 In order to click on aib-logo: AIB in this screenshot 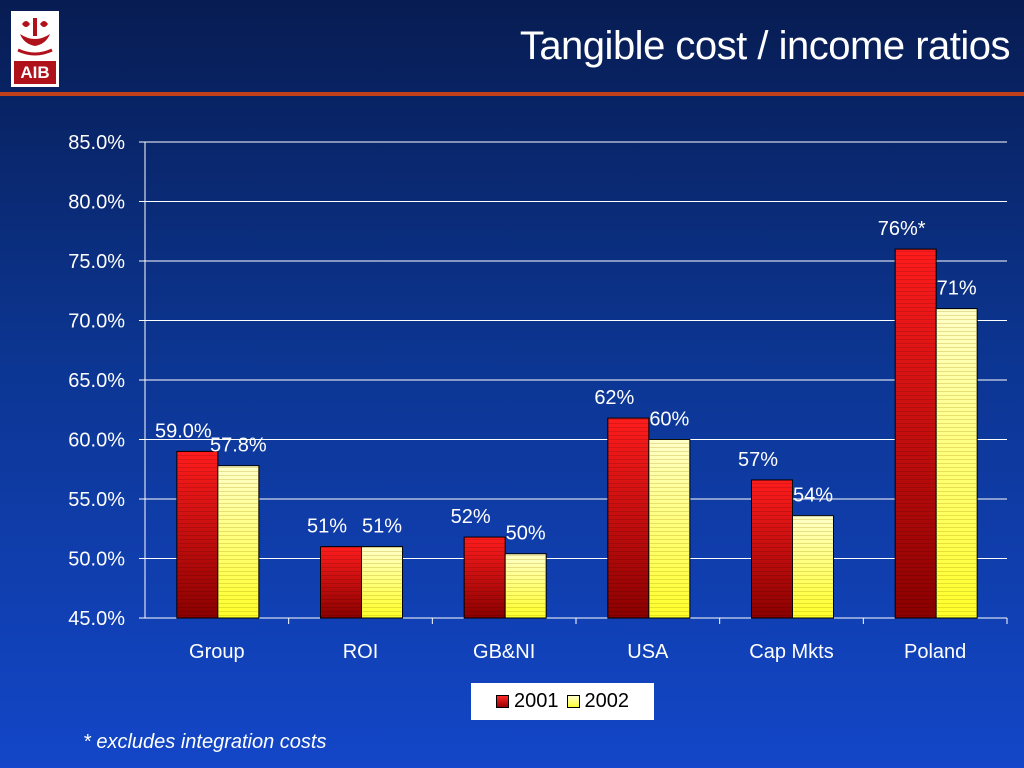, I will do `click(35, 49)`.